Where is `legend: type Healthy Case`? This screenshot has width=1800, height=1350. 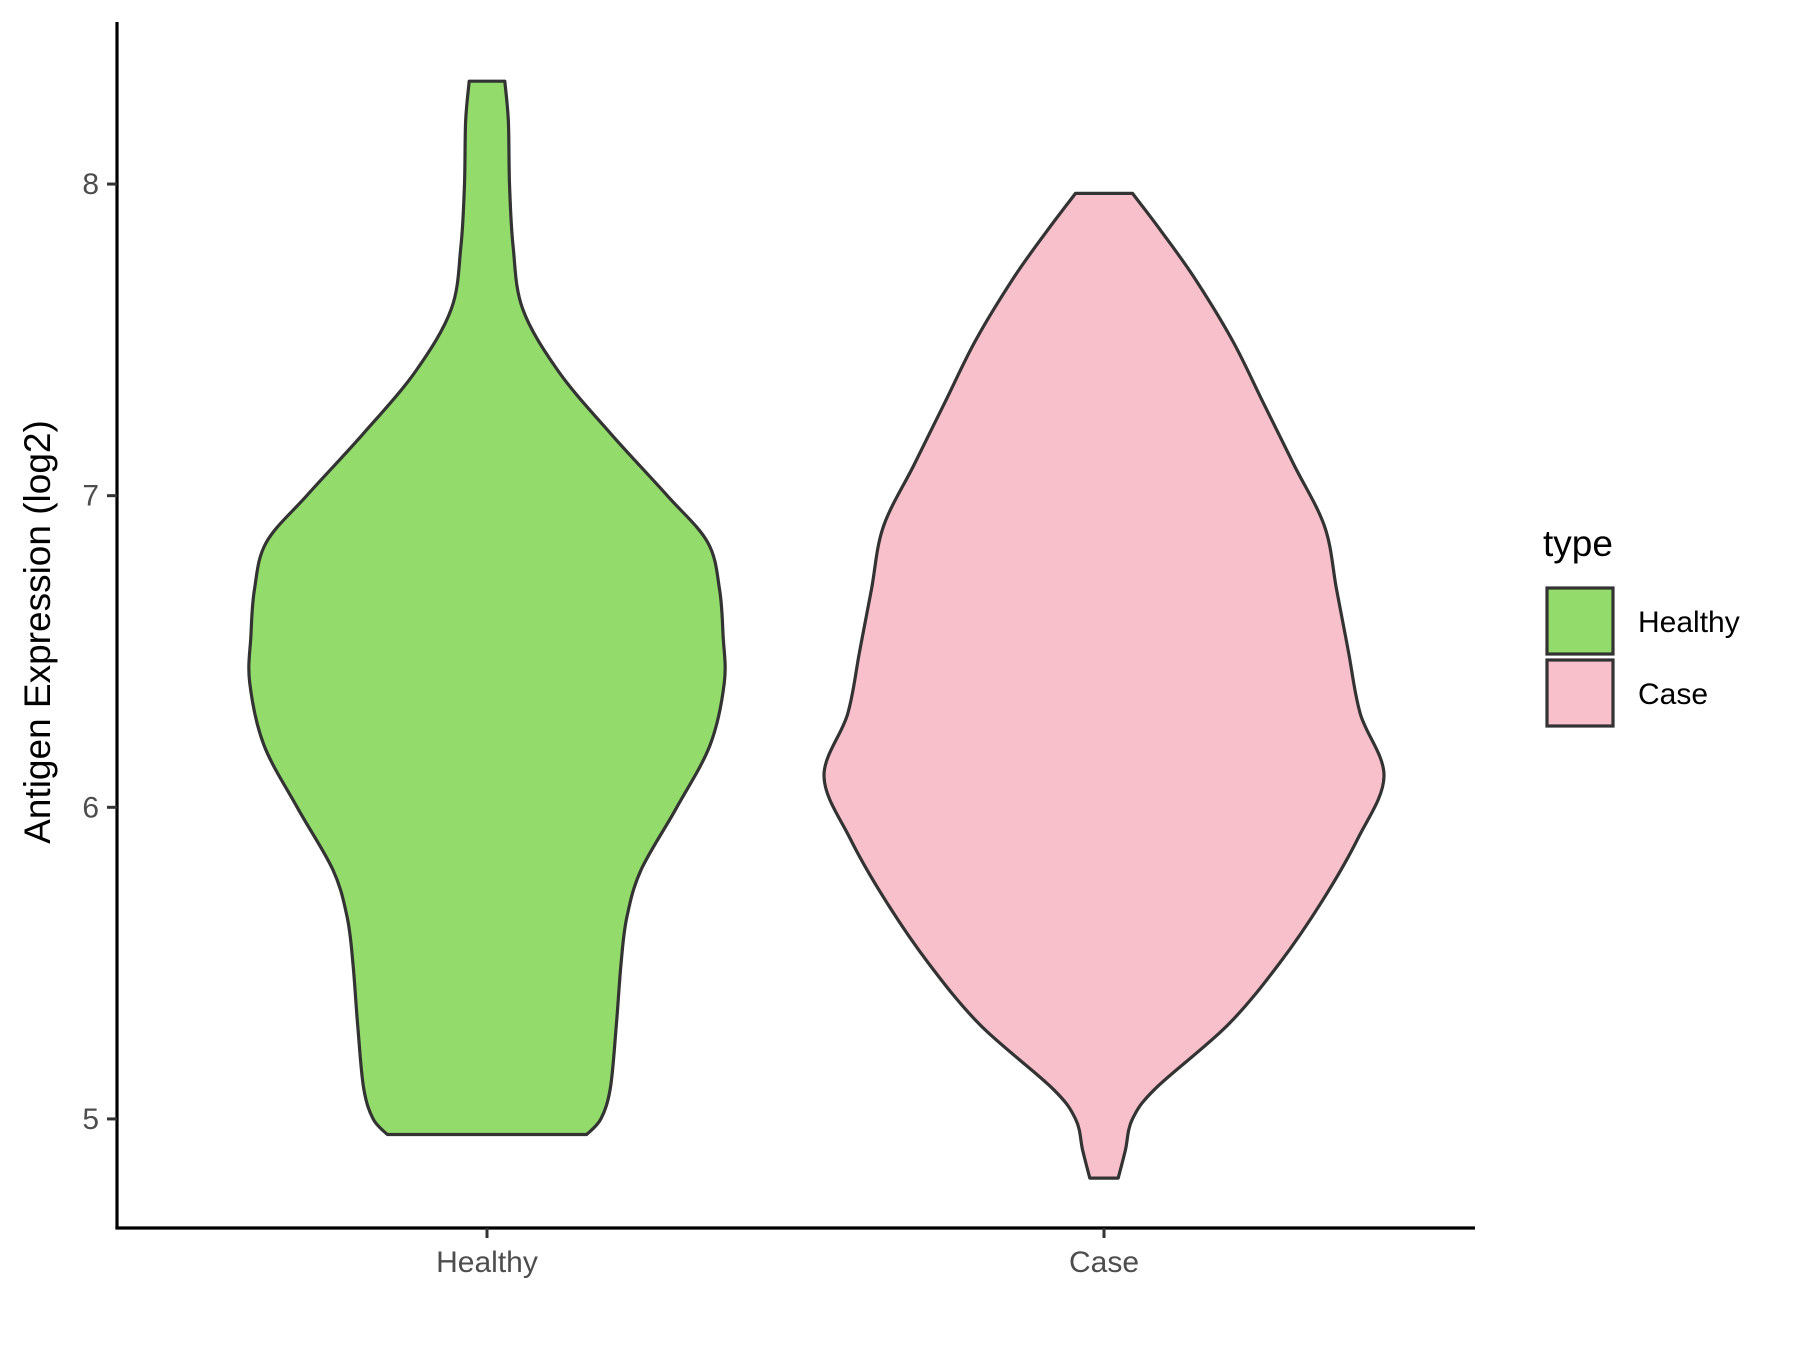
legend: type Healthy Case is located at coordinates (1641, 625).